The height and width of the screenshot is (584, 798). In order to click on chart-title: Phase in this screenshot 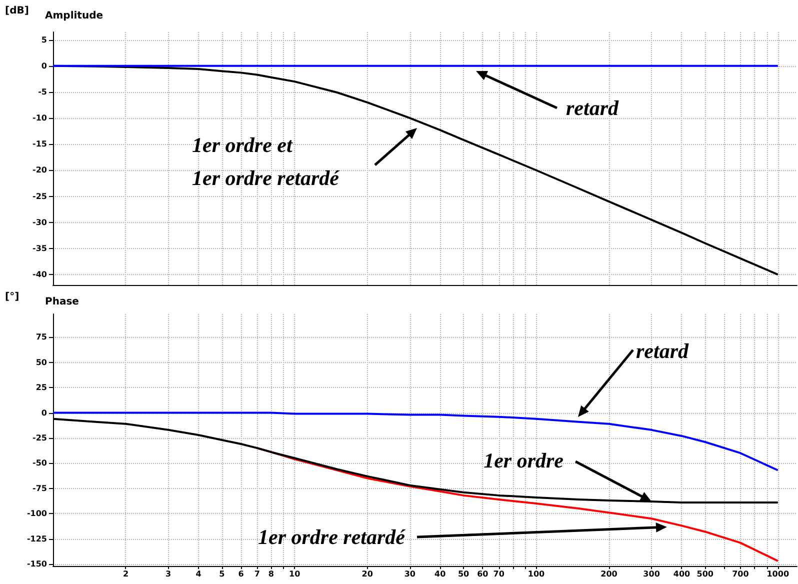, I will do `click(62, 302)`.